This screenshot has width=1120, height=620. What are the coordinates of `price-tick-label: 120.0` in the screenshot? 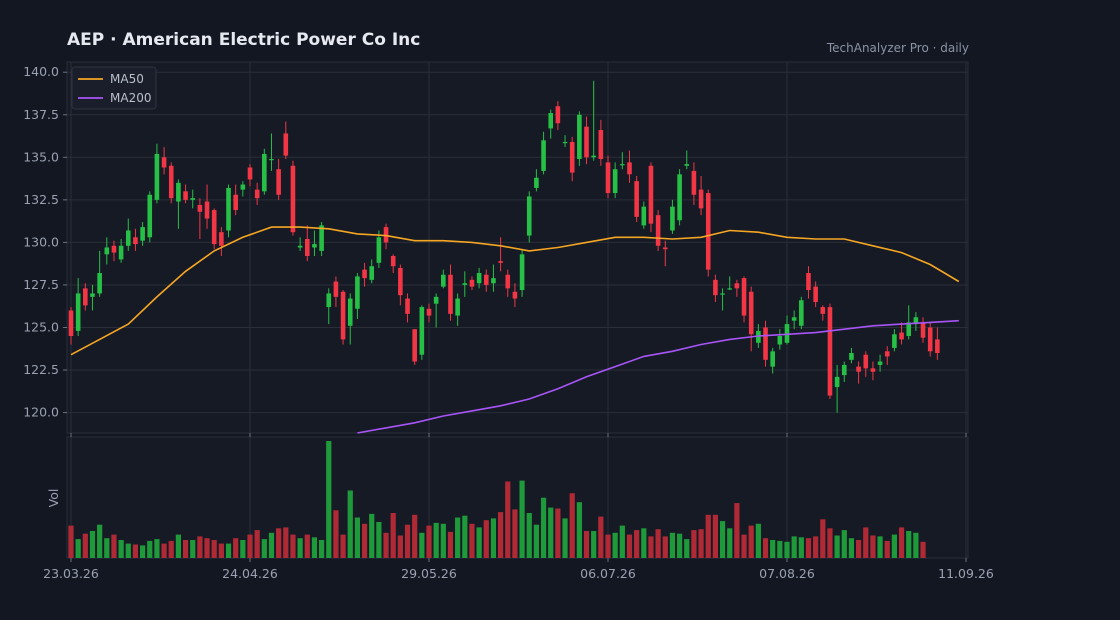 It's located at (41, 412).